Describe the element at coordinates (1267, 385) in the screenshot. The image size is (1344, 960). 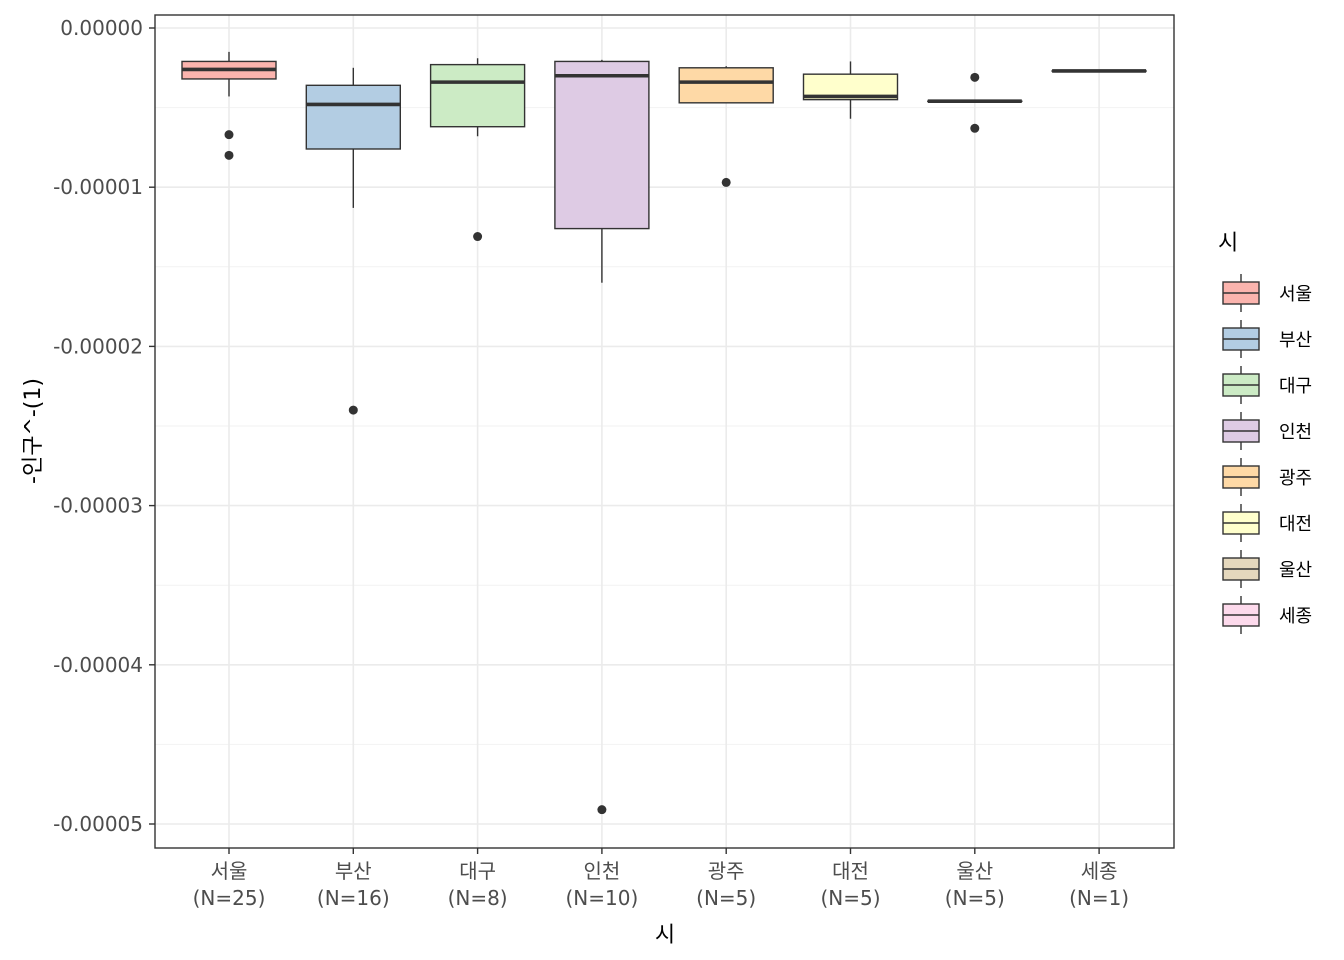
I see `legend-item-대구: 대구` at that location.